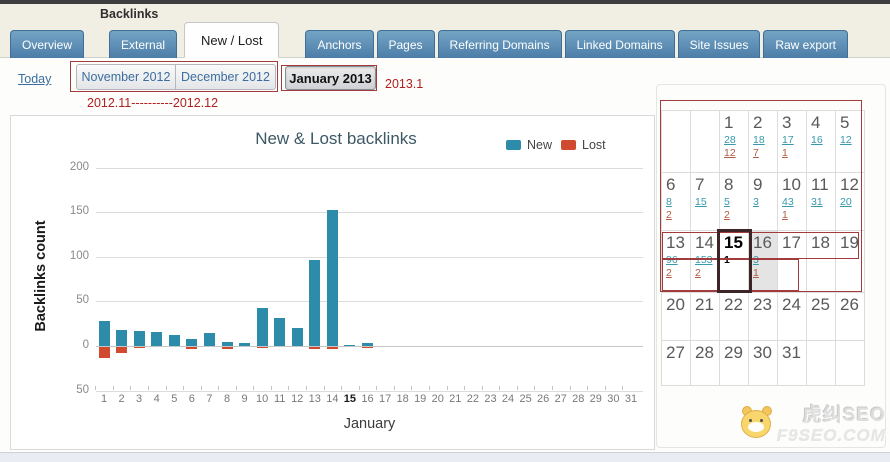  I want to click on calendar-new-count: 28, so click(730, 140).